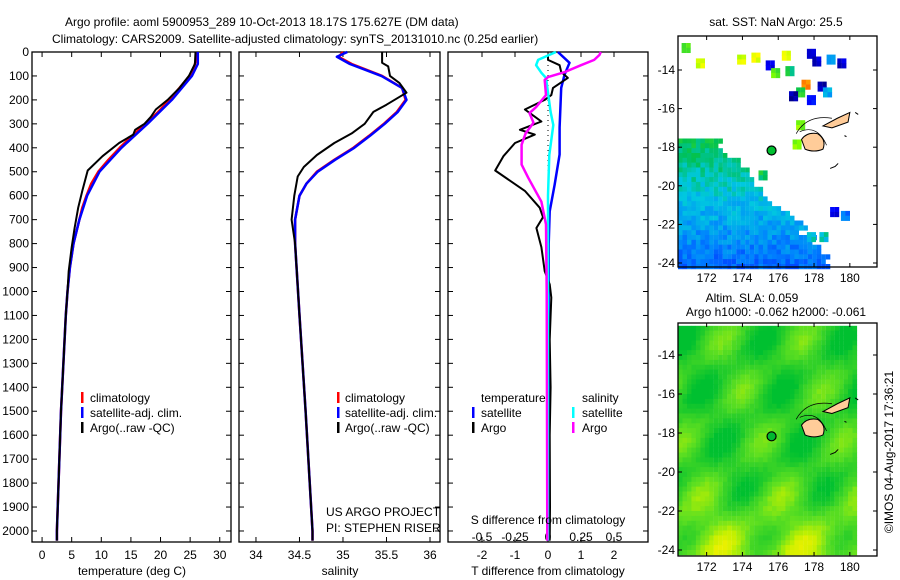 This screenshot has height=580, width=900. Describe the element at coordinates (350, 296) in the screenshot. I see `series-line-climatology` at that location.